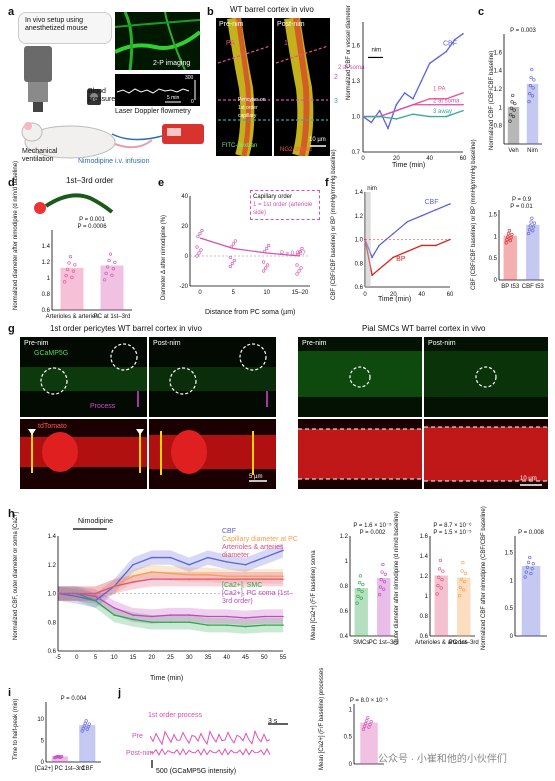 This screenshot has height=781, width=555. I want to click on x-tick-label: 10, so click(114, 658).